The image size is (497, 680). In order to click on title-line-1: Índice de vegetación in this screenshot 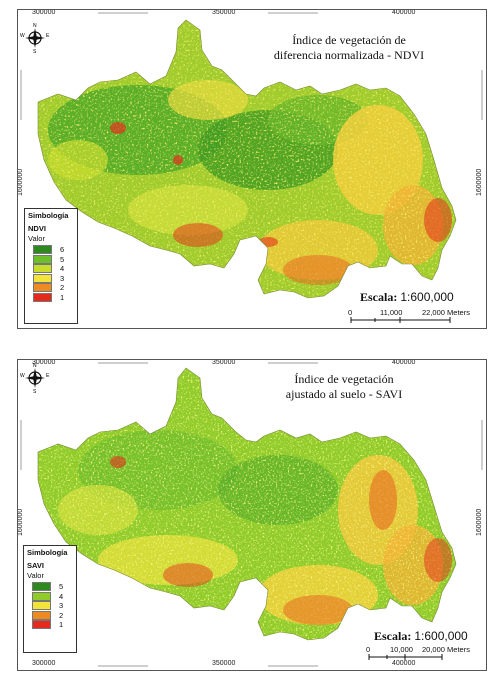, I will do `click(344, 379)`.